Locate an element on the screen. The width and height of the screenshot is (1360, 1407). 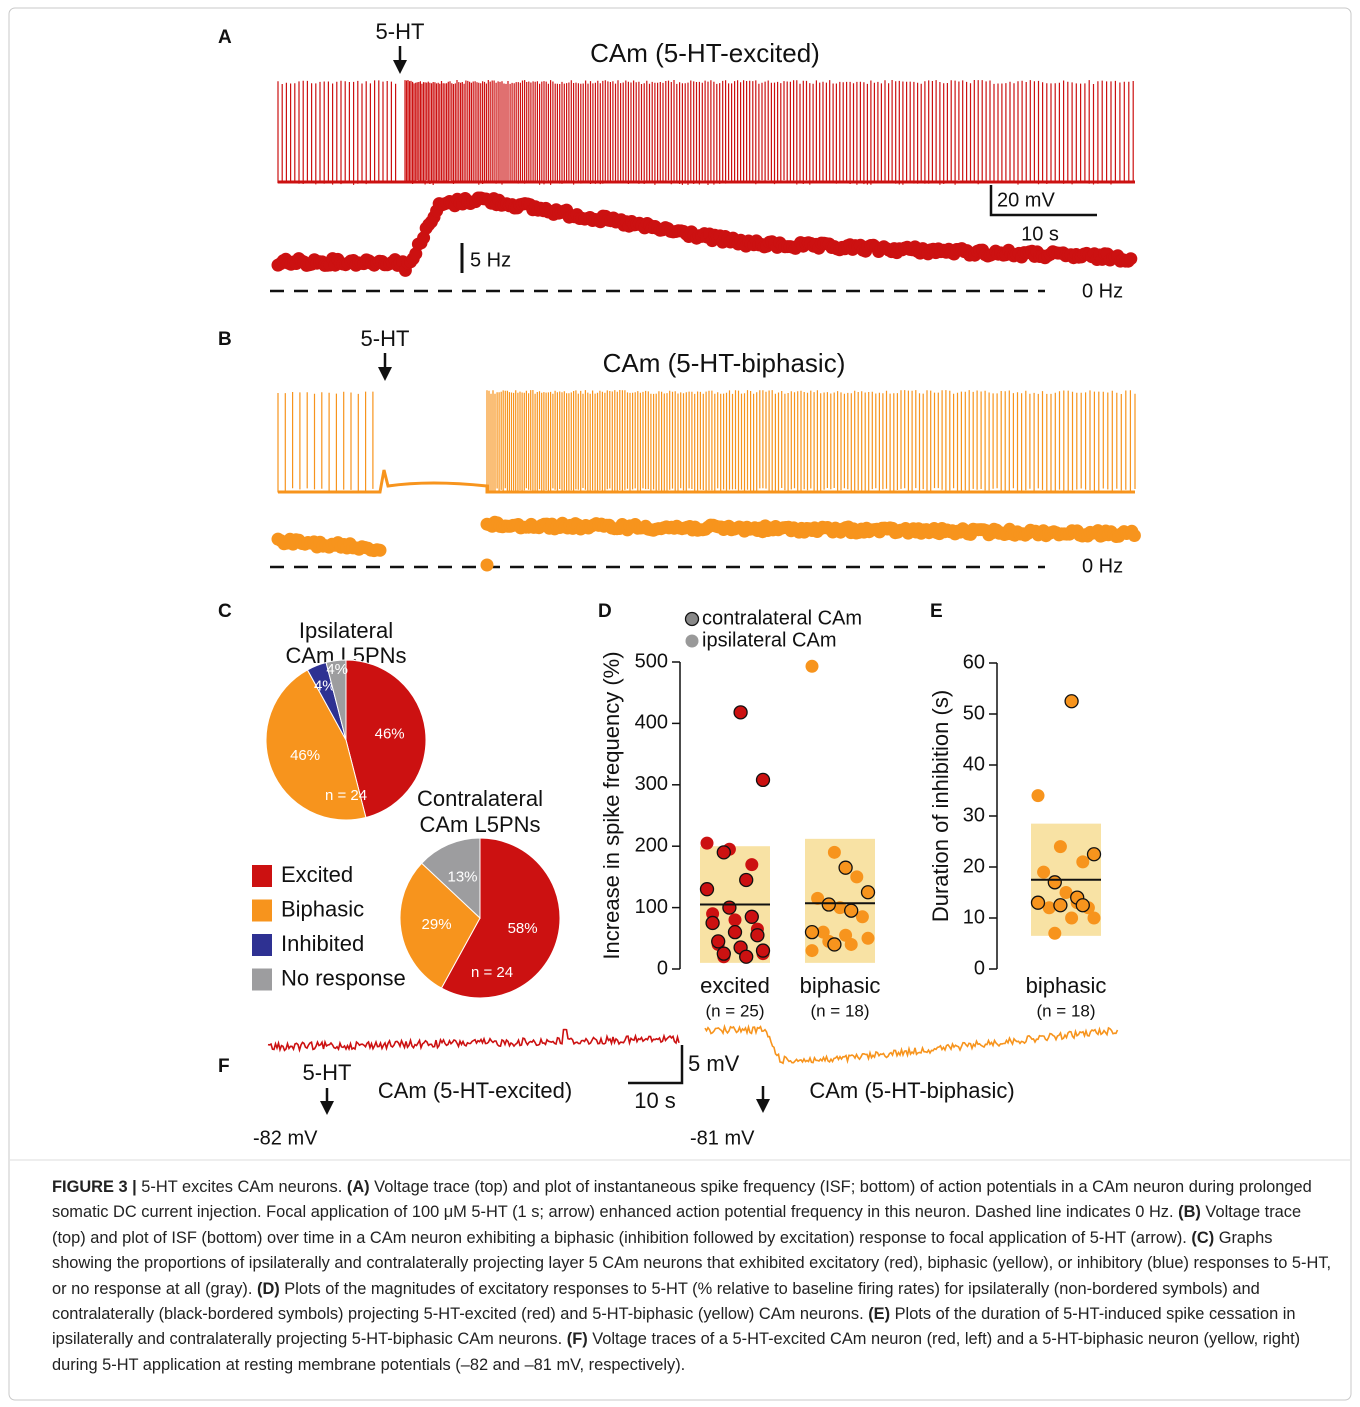
trace-a is located at coordinates (704, 178).